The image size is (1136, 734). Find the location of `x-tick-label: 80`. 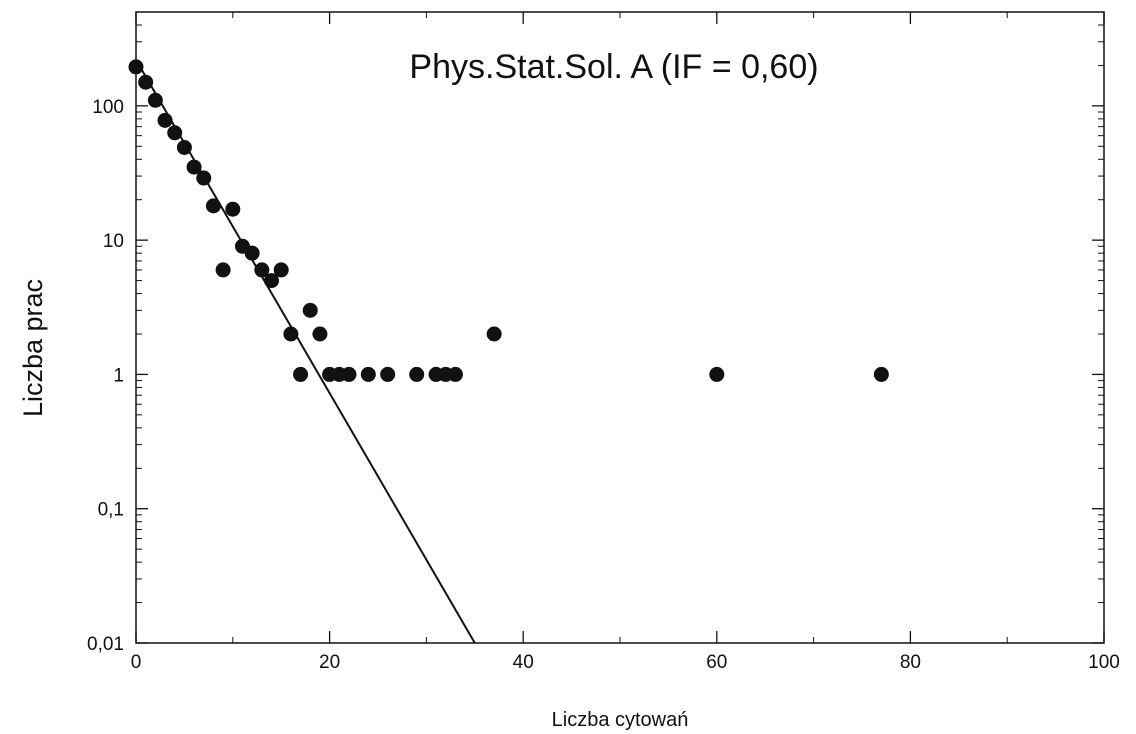

x-tick-label: 80 is located at coordinates (910, 662).